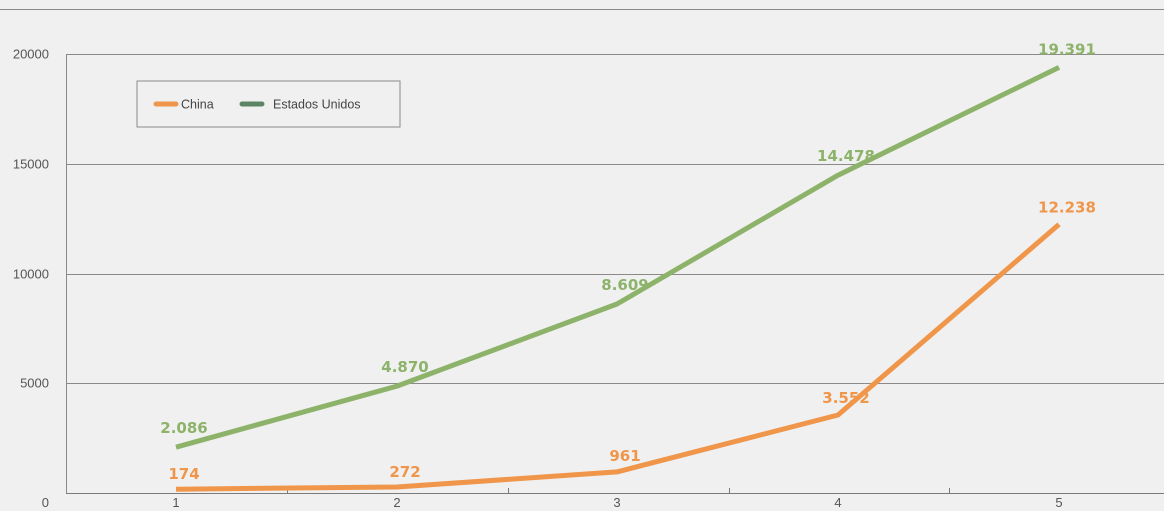 The width and height of the screenshot is (1164, 511). Describe the element at coordinates (837, 502) in the screenshot. I see `x-tick-label-4: 4` at that location.